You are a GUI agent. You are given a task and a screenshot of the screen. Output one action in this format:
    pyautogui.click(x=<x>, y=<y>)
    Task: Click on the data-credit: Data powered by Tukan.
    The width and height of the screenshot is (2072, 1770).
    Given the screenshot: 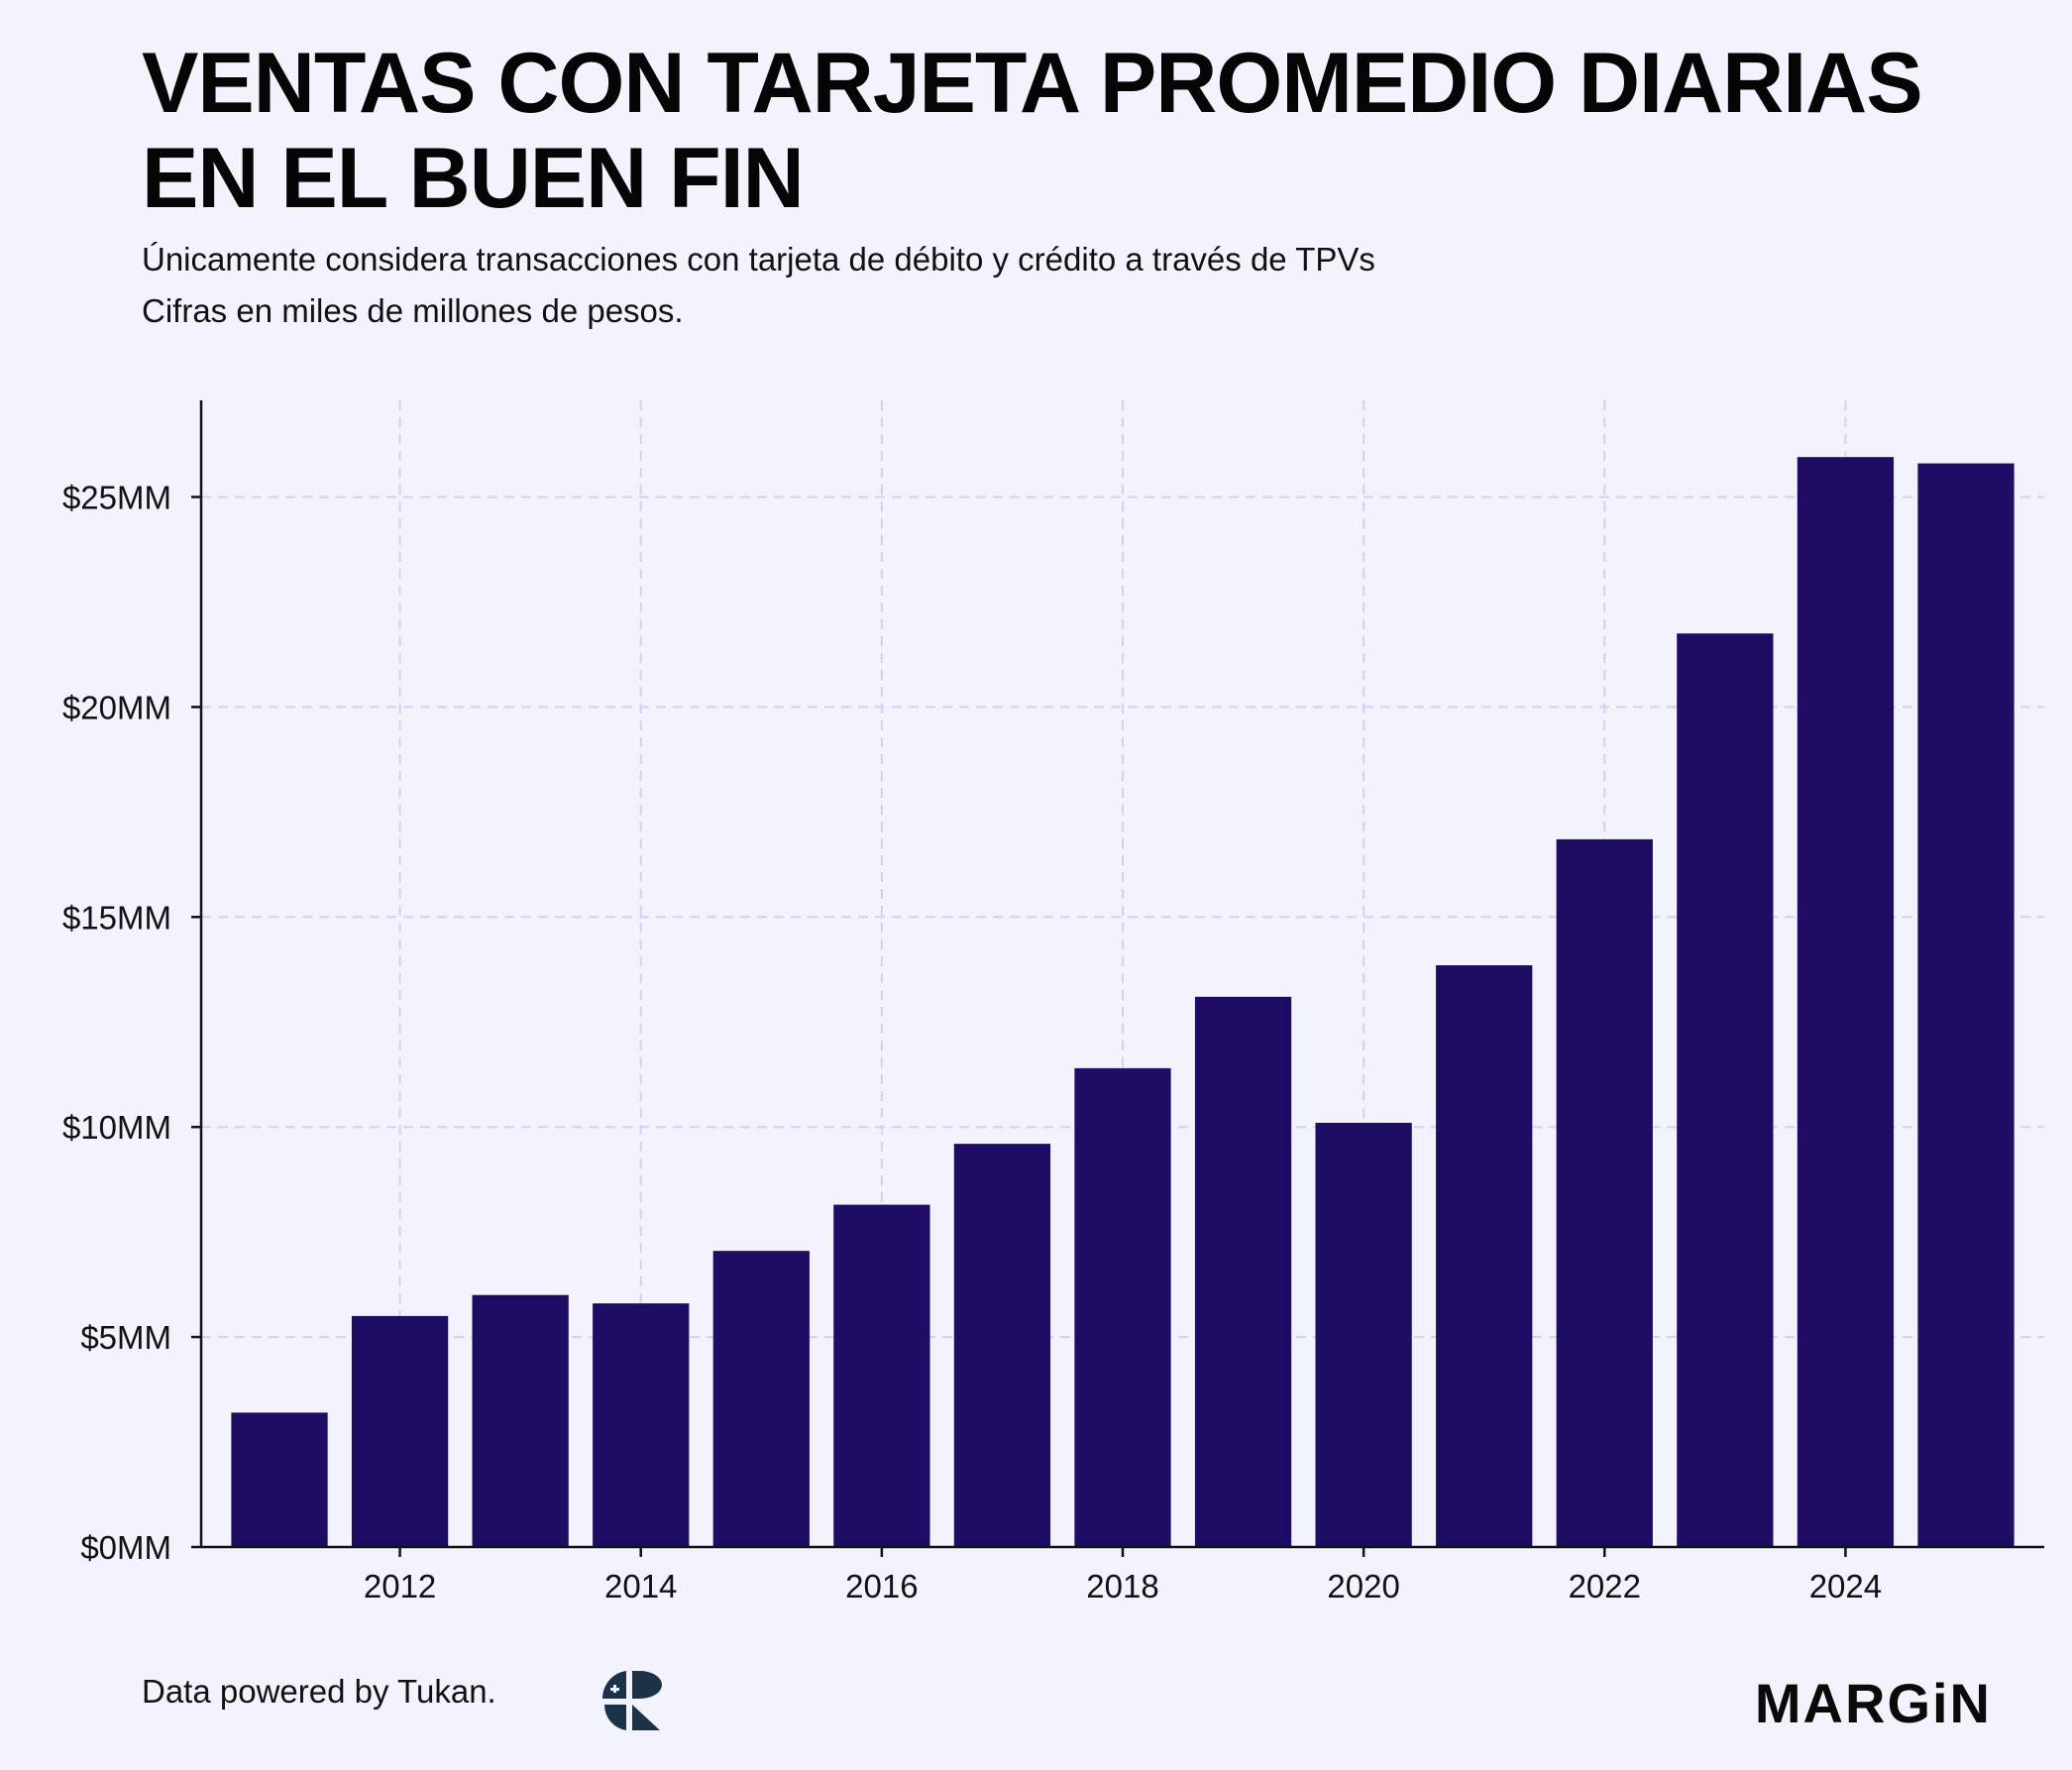 What is the action you would take?
    pyautogui.click(x=319, y=1691)
    